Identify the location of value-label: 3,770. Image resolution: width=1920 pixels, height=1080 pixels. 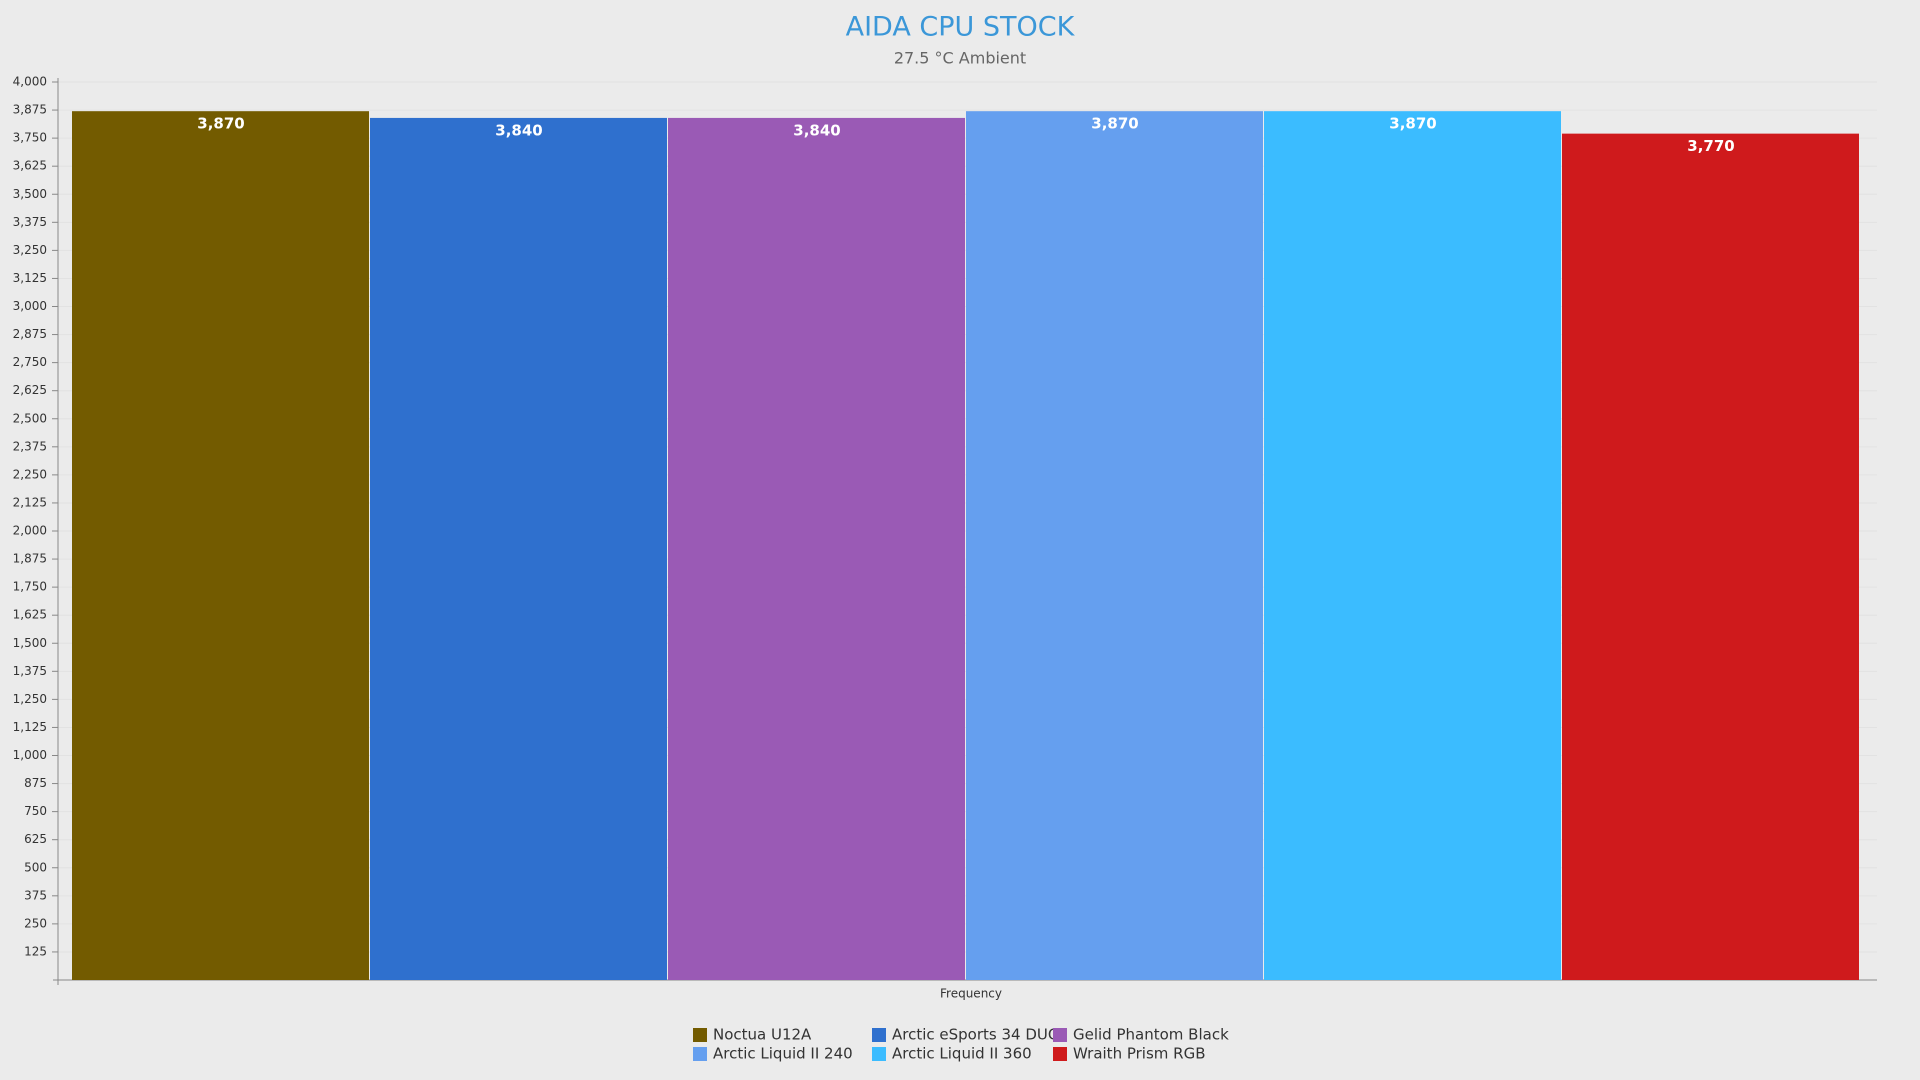
(1710, 146).